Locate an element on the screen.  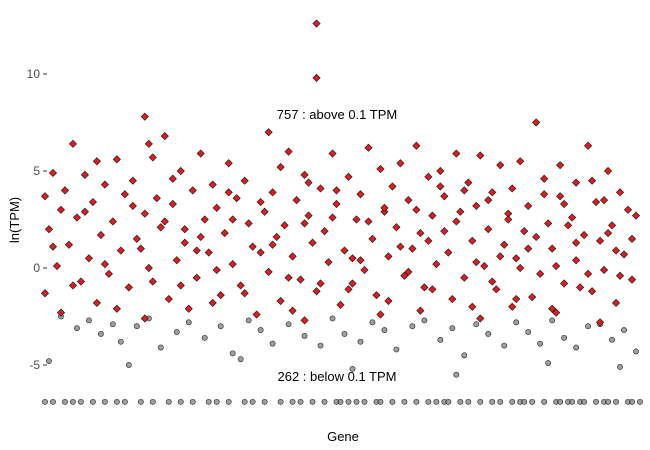
y-axis: -5 0 5 10 is located at coordinates (37, 219).